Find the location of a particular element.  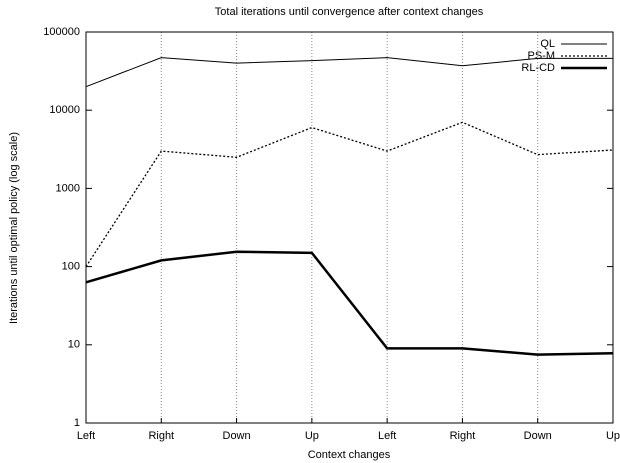

y-tick-label: 100000 is located at coordinates (61, 32).